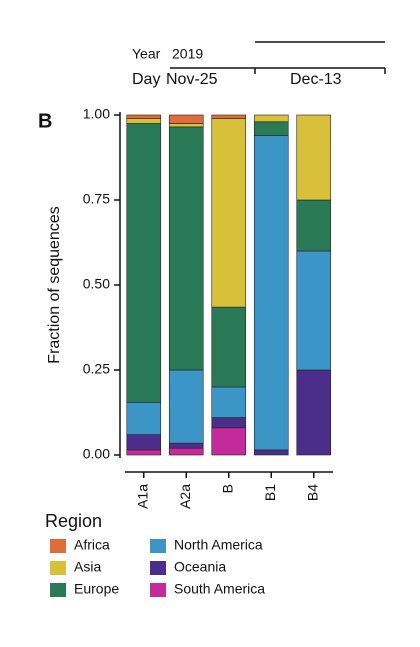 This screenshot has width=420, height=647. Describe the element at coordinates (96, 454) in the screenshot. I see `y-tick-label: 0.00` at that location.